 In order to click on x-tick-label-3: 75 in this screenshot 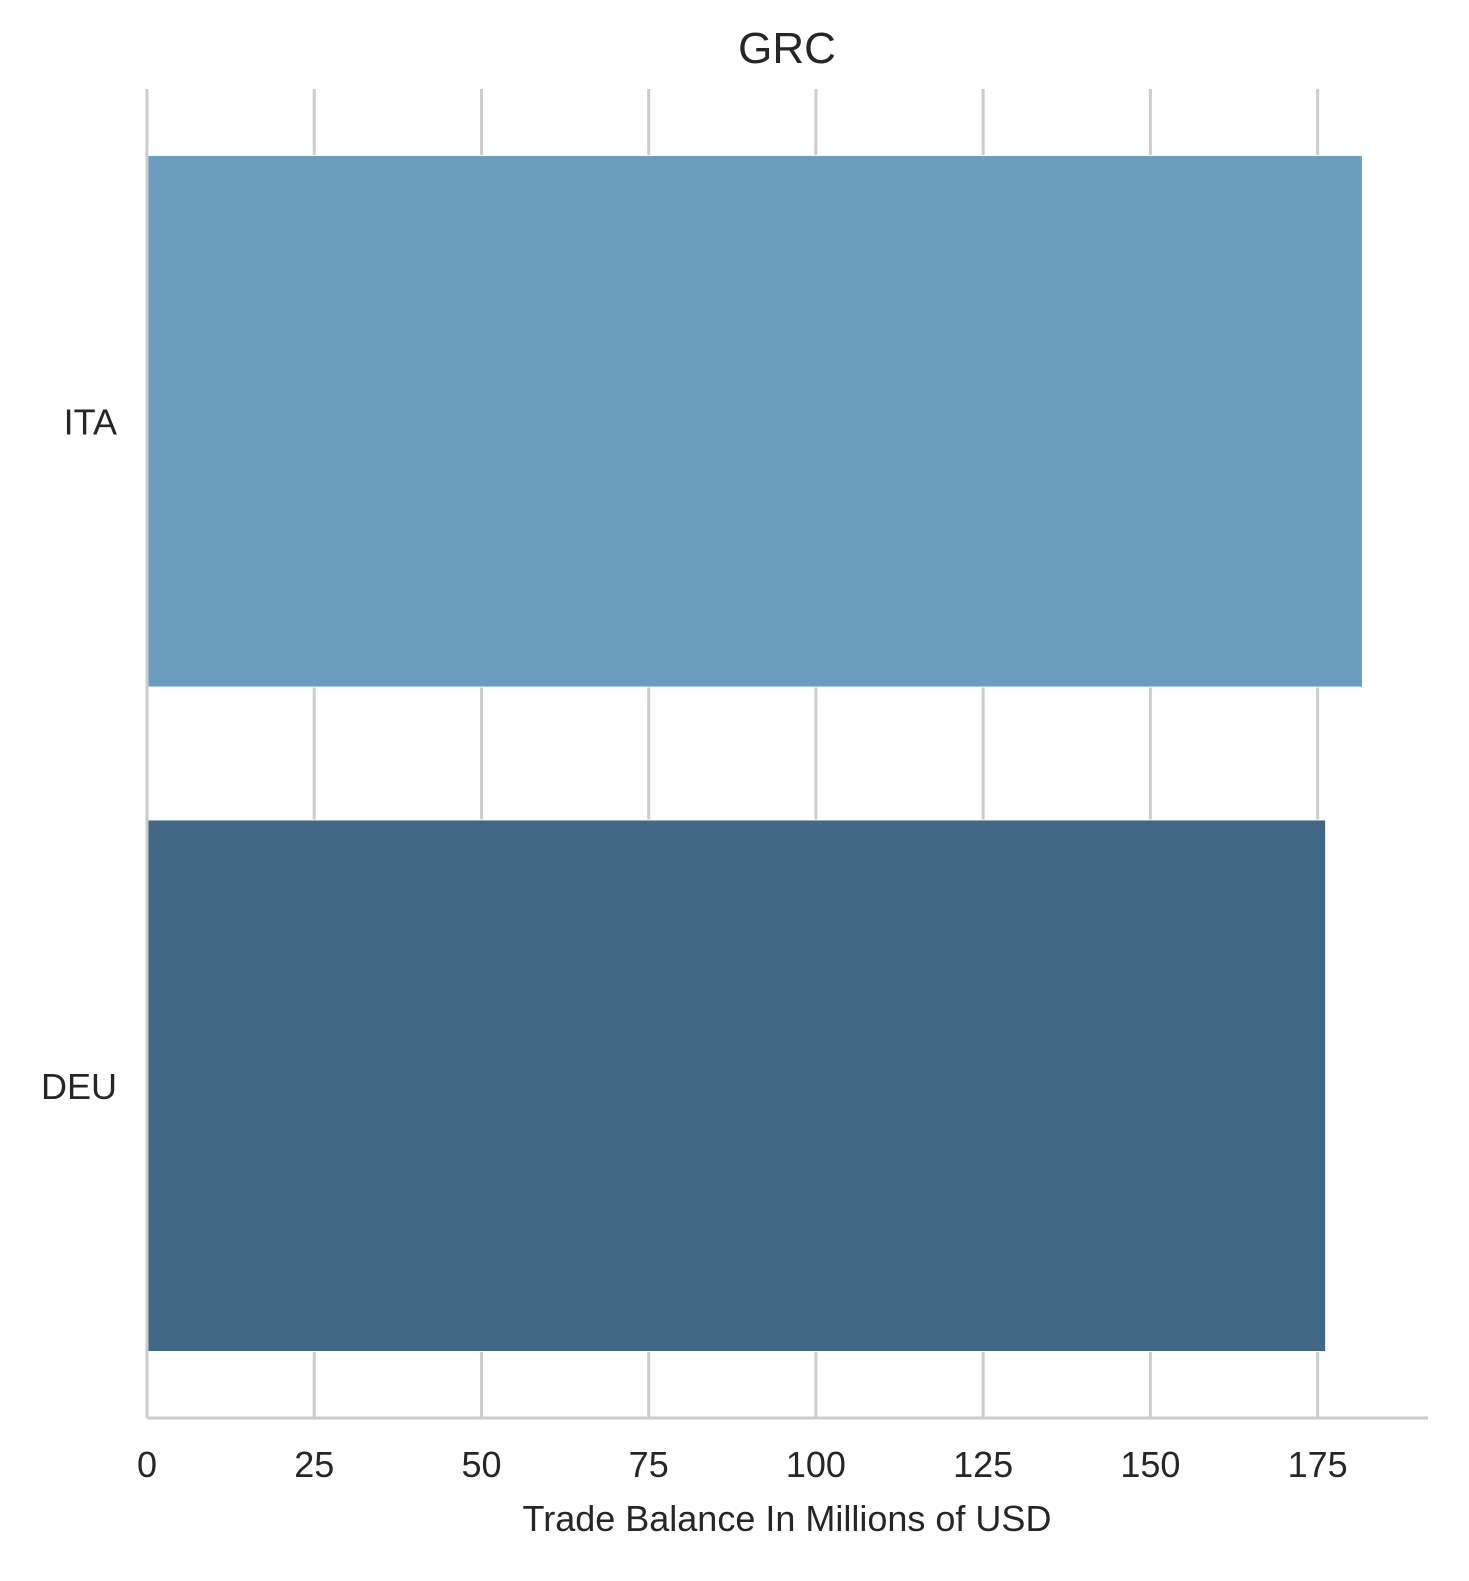, I will do `click(649, 1464)`.